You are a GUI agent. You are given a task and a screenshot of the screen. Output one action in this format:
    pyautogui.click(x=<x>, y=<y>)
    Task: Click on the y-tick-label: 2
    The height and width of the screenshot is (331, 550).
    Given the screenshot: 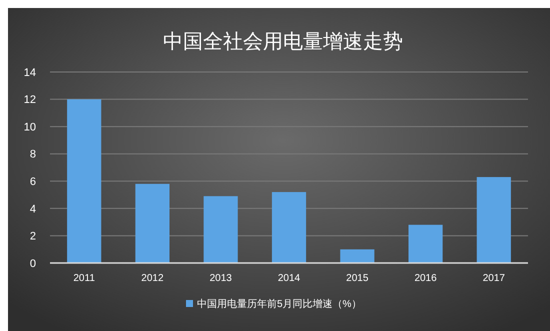 What is the action you would take?
    pyautogui.click(x=33, y=236)
    